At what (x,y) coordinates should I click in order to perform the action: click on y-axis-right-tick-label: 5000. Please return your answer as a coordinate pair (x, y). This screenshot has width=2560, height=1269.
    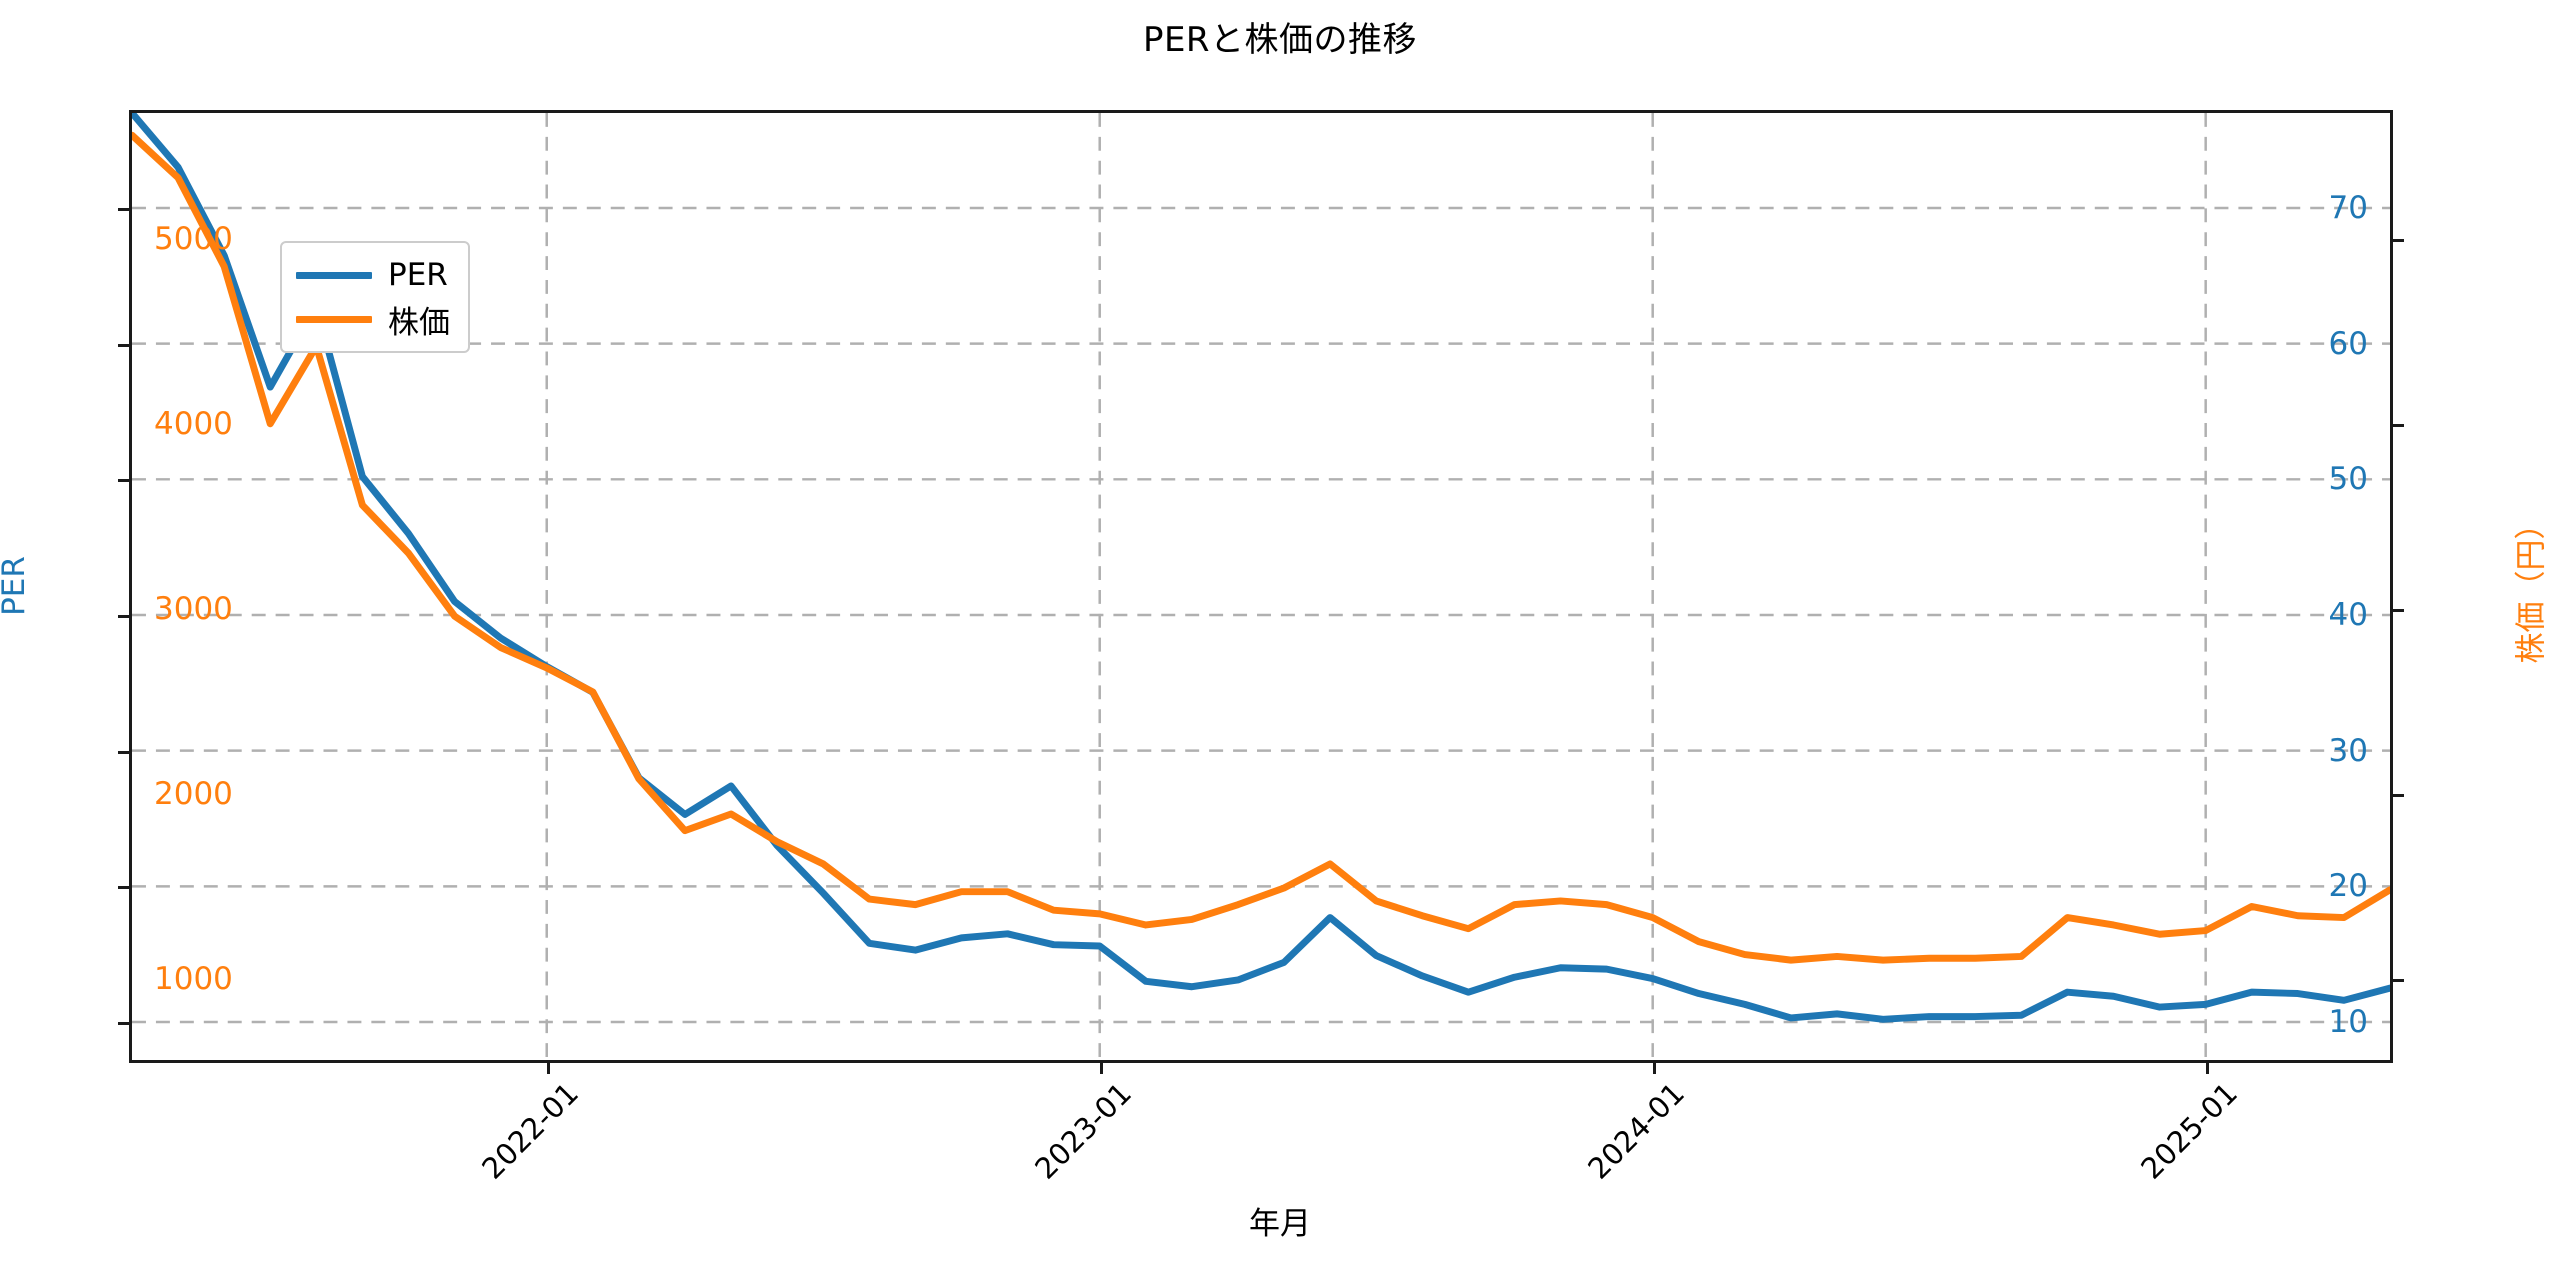
    Looking at the image, I should click on (193, 238).